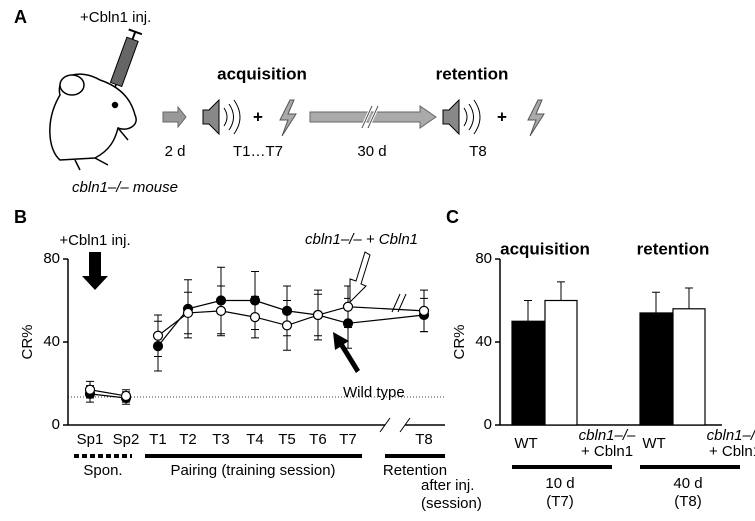 The image size is (755, 521). I want to click on panel-label: A, so click(20, 17).